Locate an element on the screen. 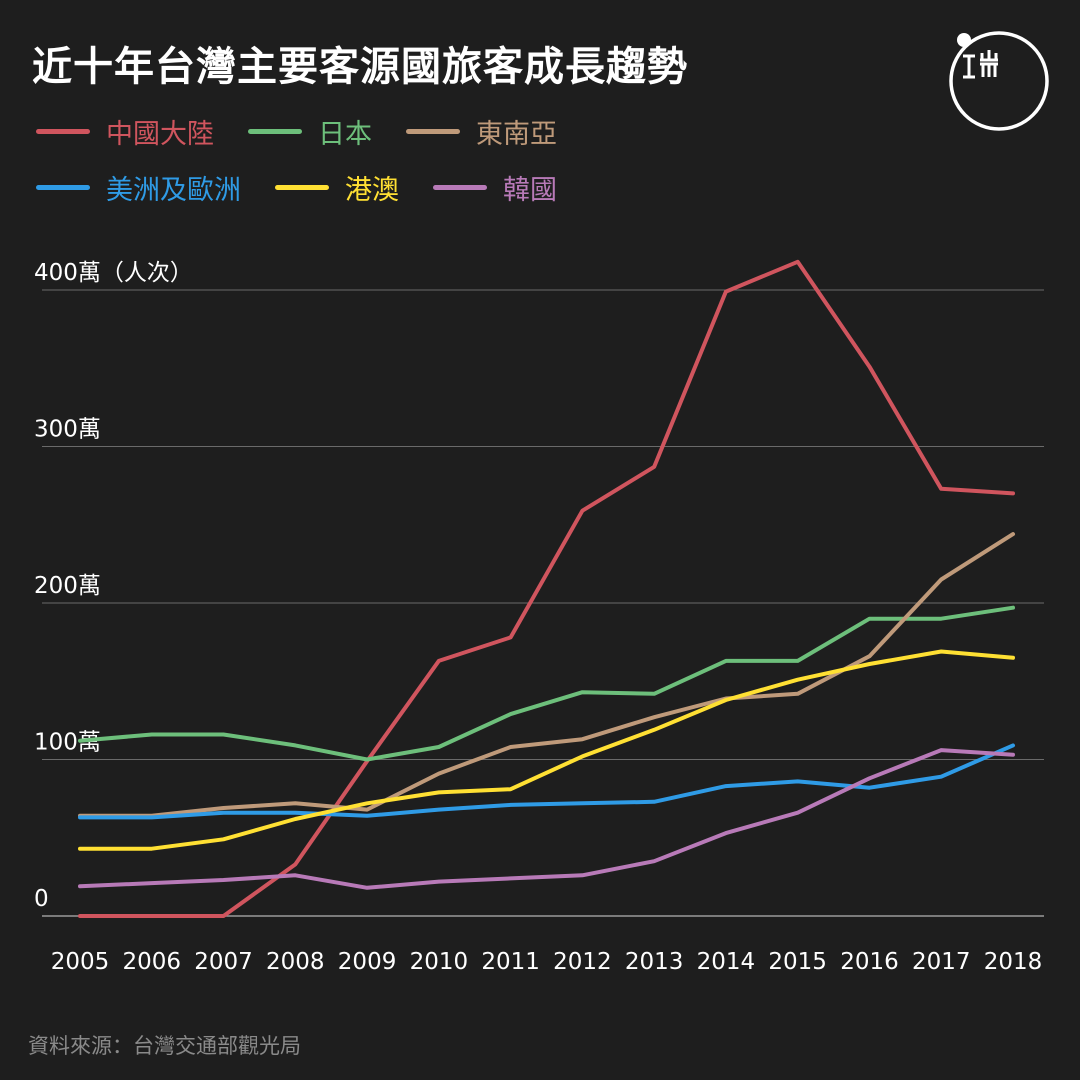 The image size is (1080, 1080). x-tick-label: 2015 is located at coordinates (797, 962).